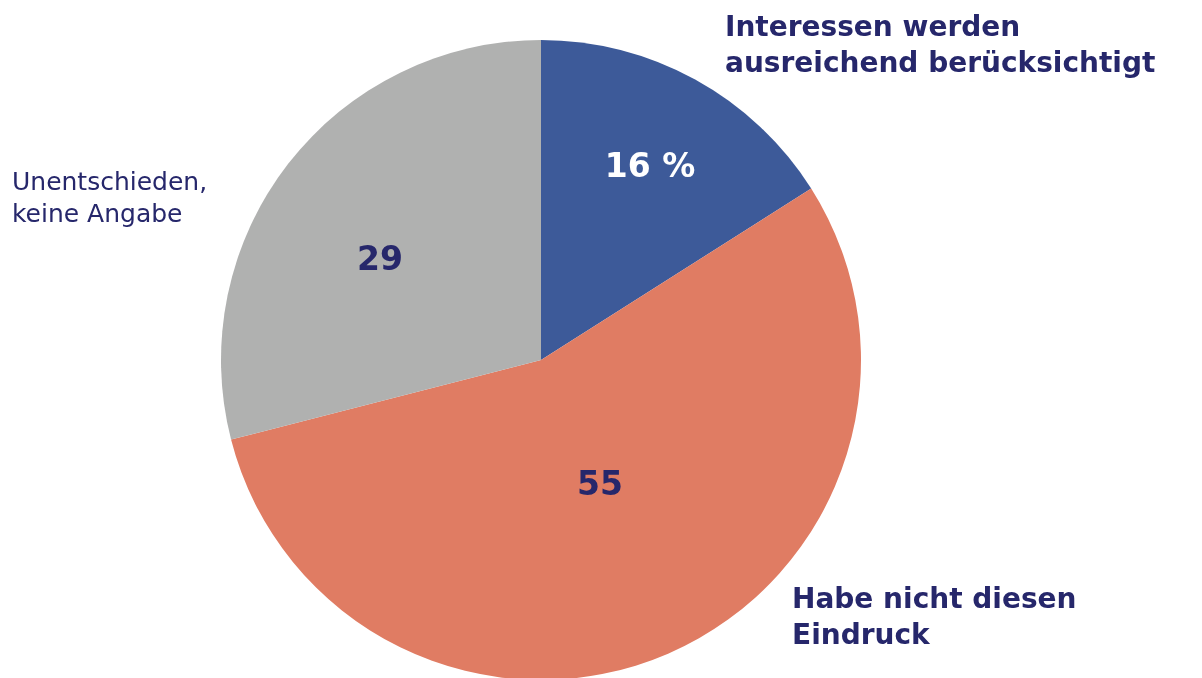 The width and height of the screenshot is (1202, 678). What do you see at coordinates (380, 258) in the screenshot?
I see `data-label: 29` at bounding box center [380, 258].